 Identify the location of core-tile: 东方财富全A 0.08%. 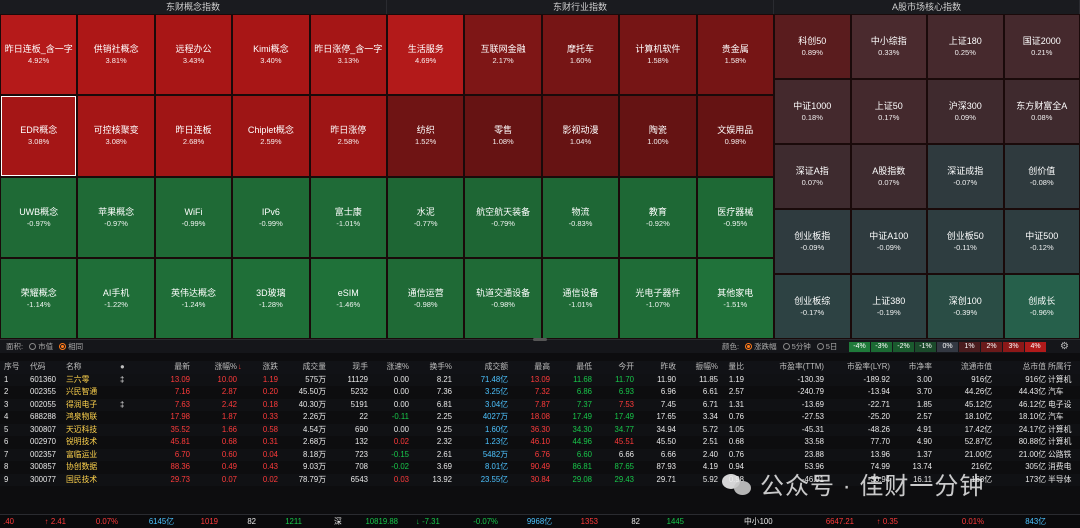
(1041, 111).